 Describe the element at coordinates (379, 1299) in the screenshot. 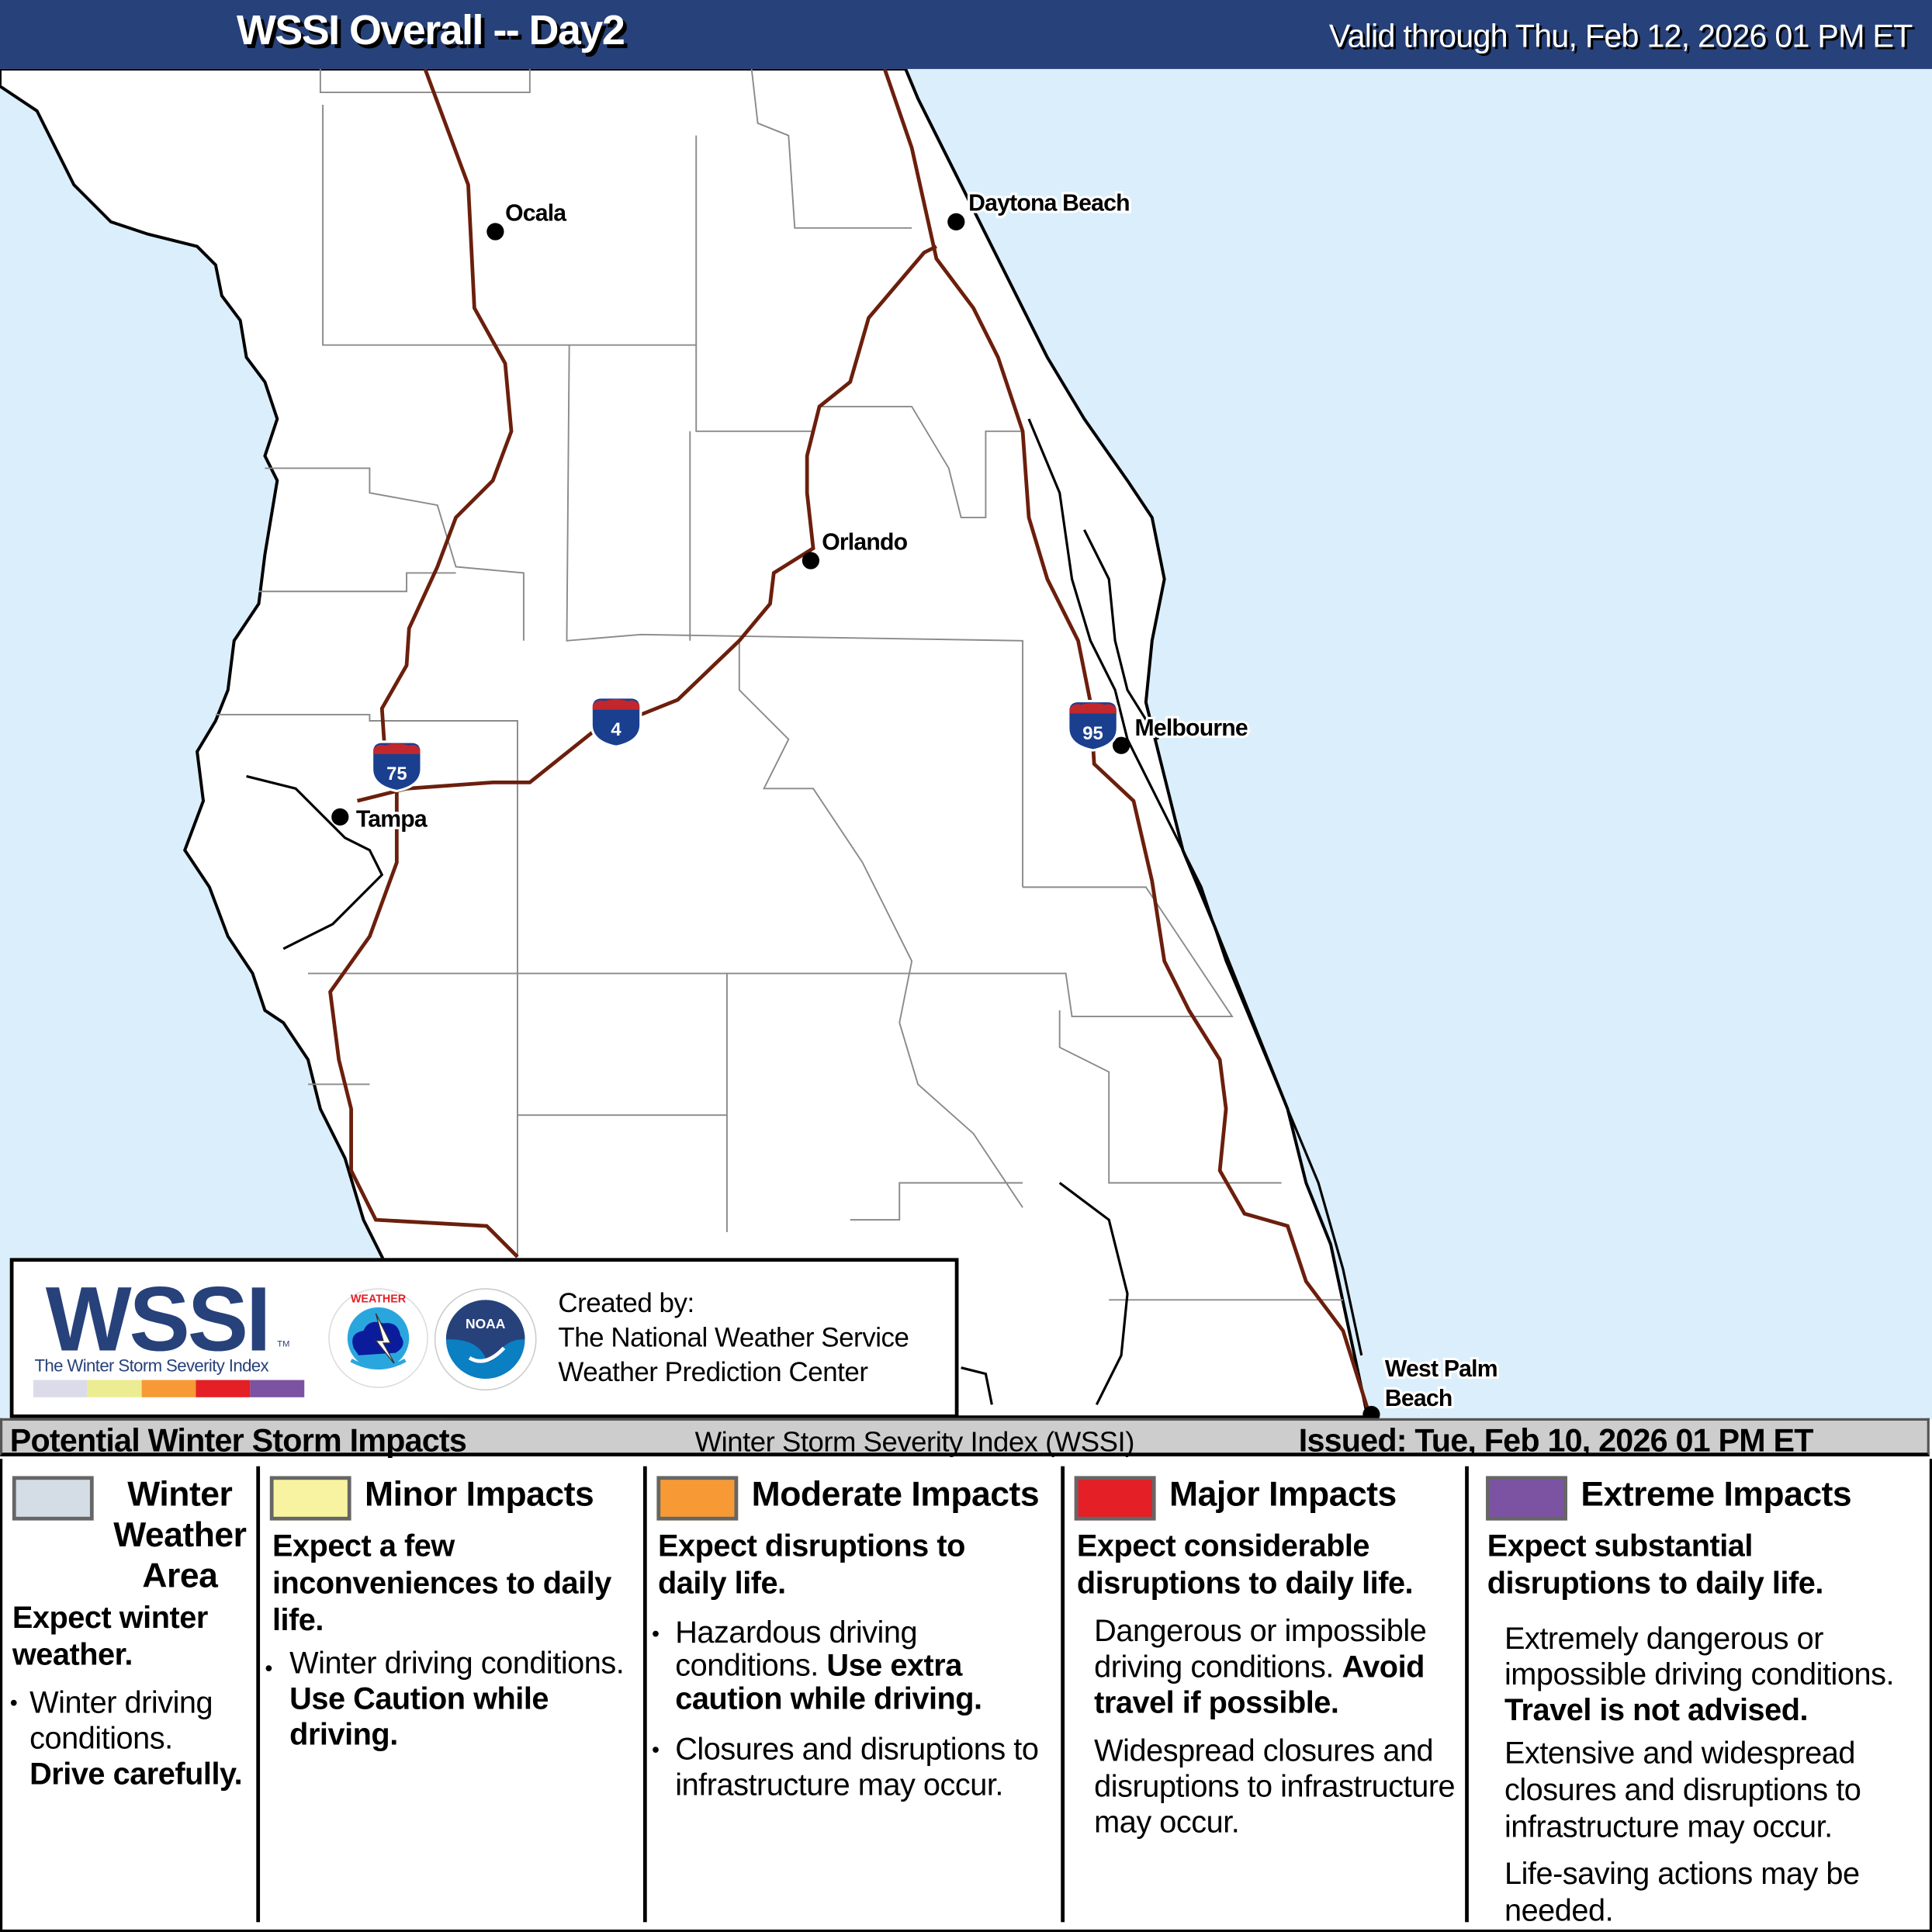

I see `svg-text: WEATHER` at that location.